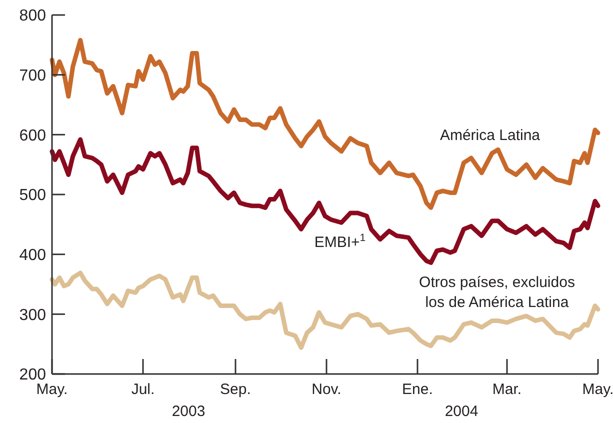  I want to click on text: 2003, so click(189, 411).